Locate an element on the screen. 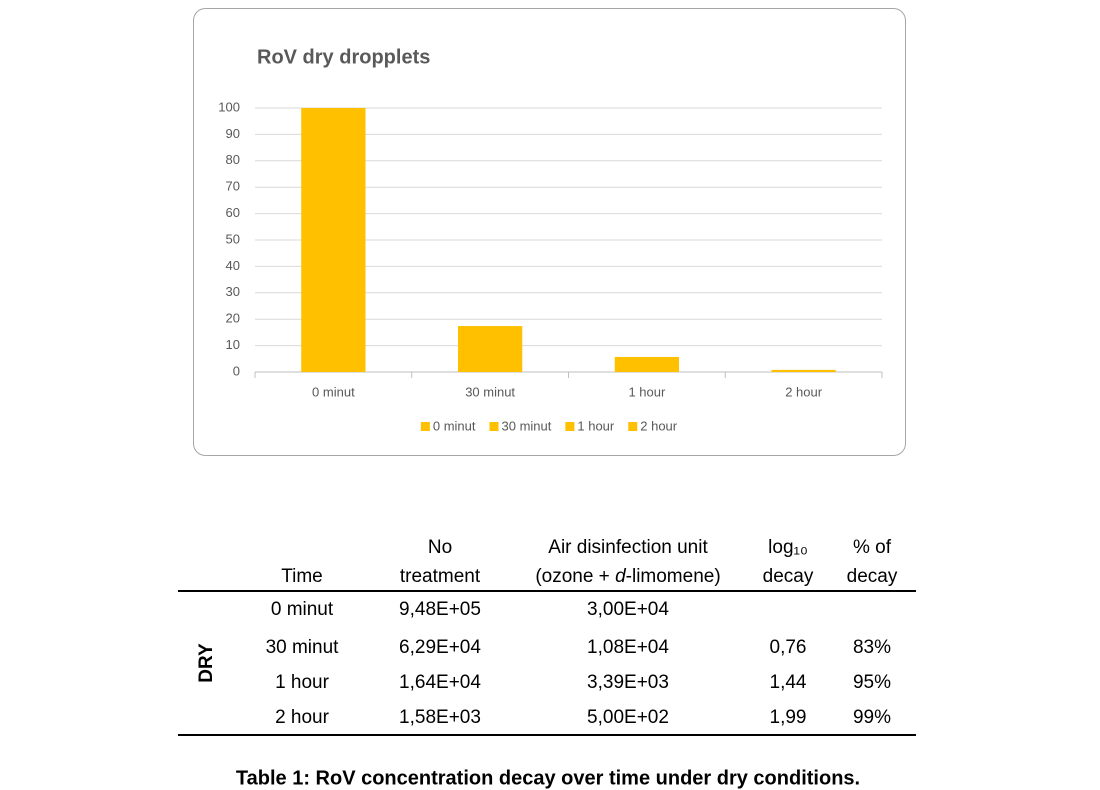 The width and height of the screenshot is (1100, 790). table-cell: 6,29E+04 is located at coordinates (440, 647).